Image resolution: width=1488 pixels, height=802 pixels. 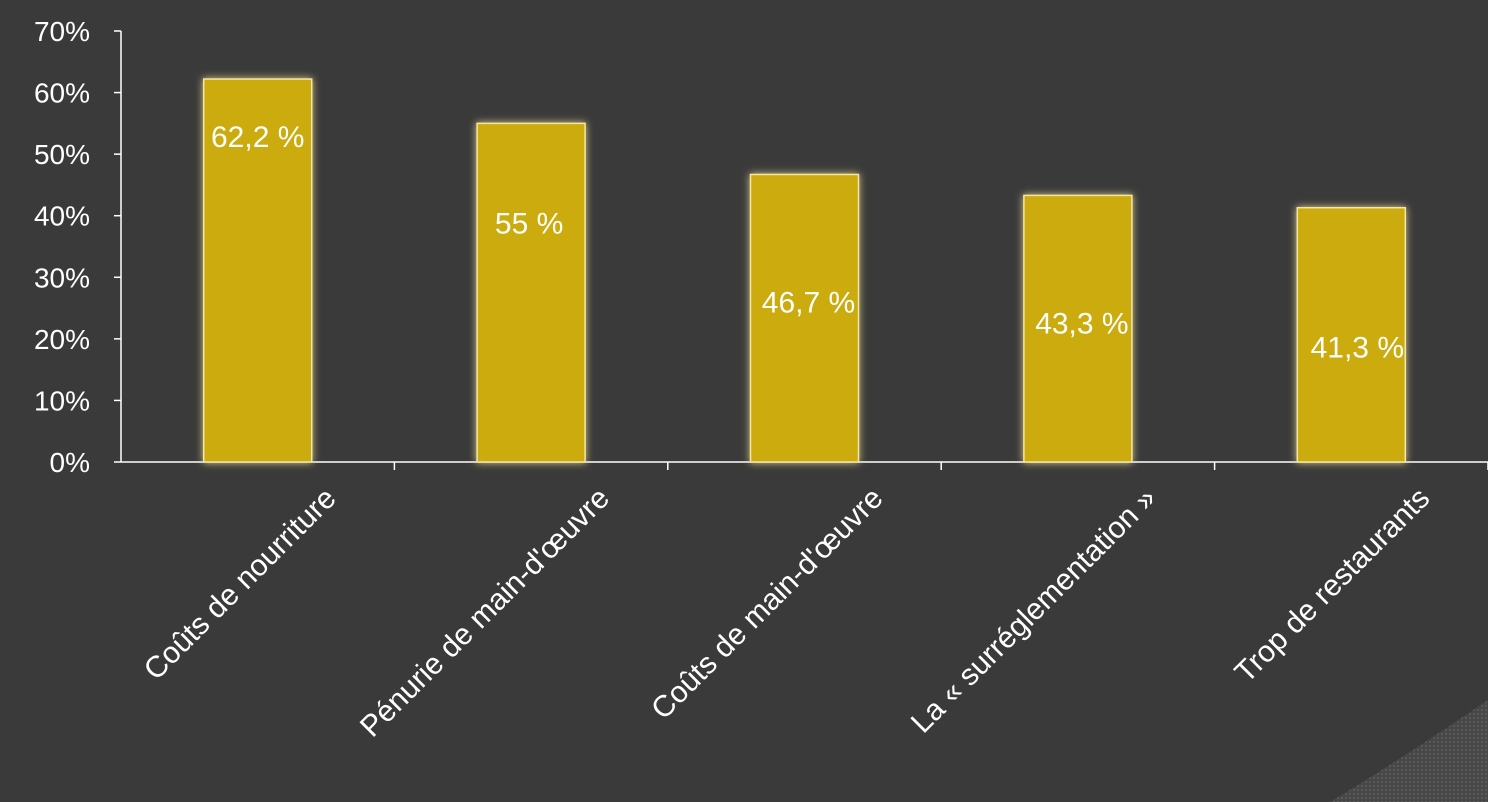 I want to click on category-label-2: Pénurie de main-d'œuvre, so click(x=485, y=613).